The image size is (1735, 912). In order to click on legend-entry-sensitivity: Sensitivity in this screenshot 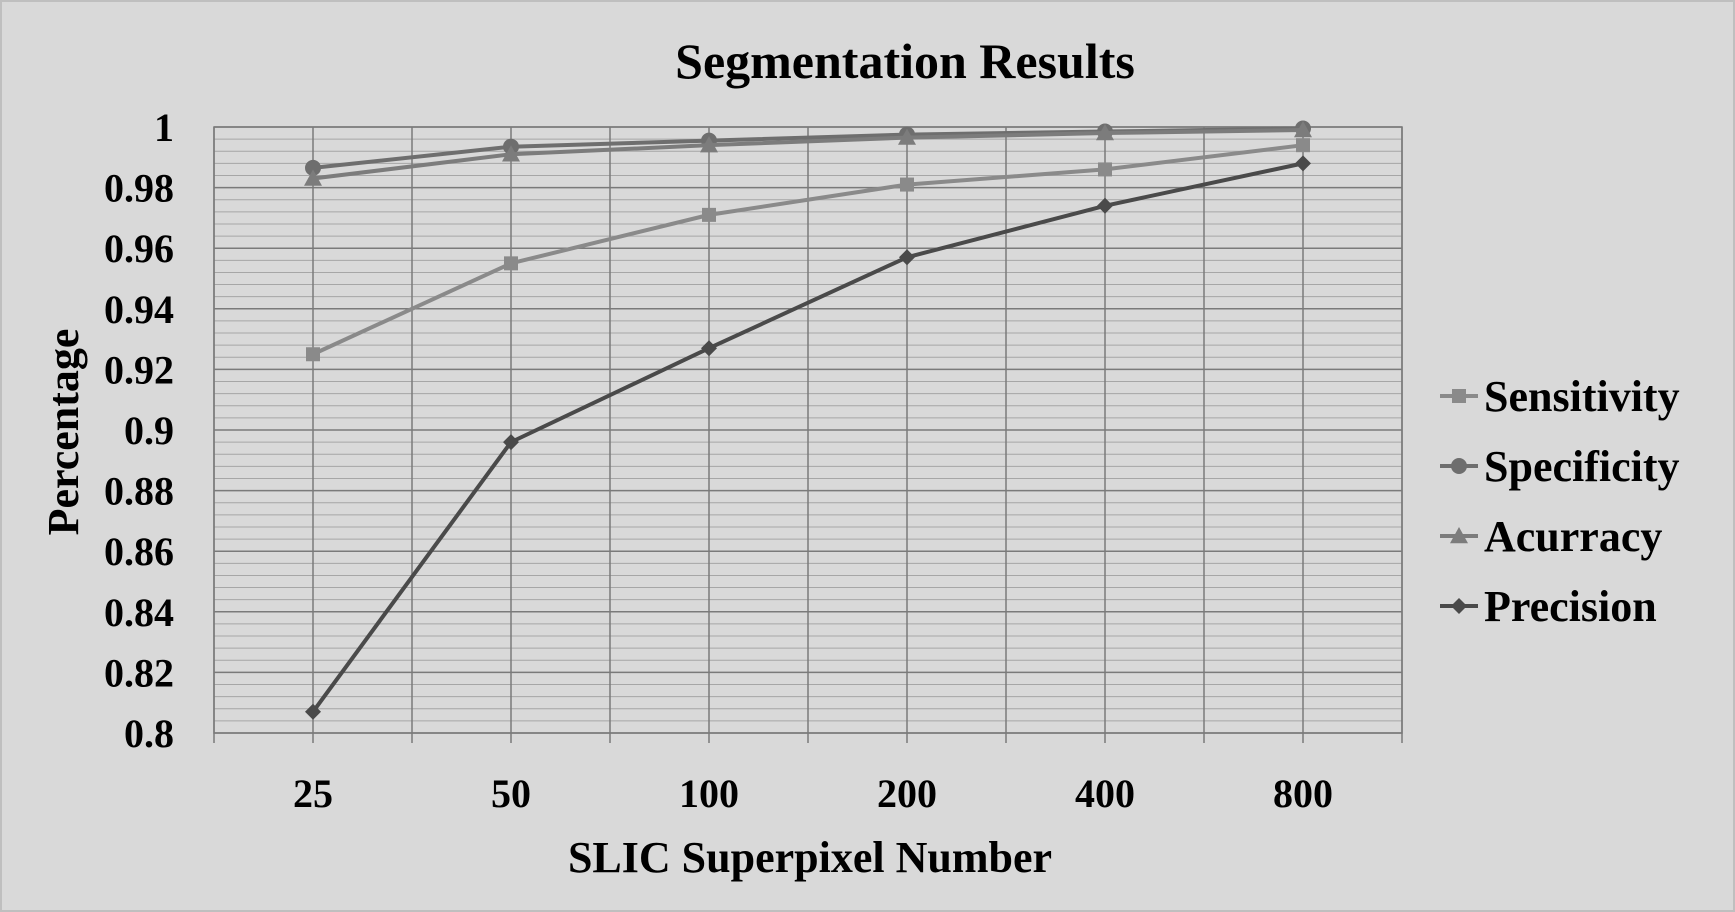, I will do `click(1560, 396)`.